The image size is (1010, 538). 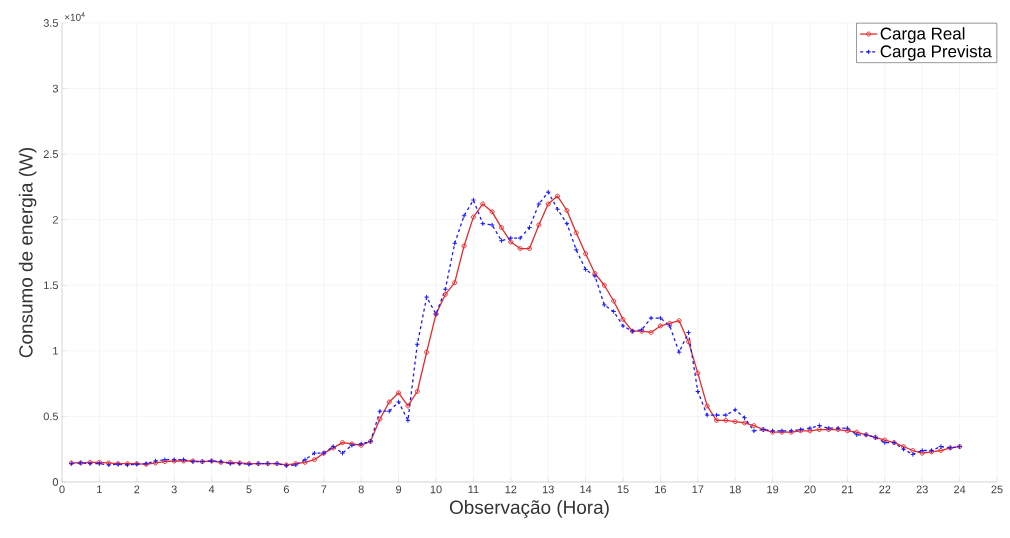 What do you see at coordinates (661, 489) in the screenshot?
I see `x-tick-label: 16` at bounding box center [661, 489].